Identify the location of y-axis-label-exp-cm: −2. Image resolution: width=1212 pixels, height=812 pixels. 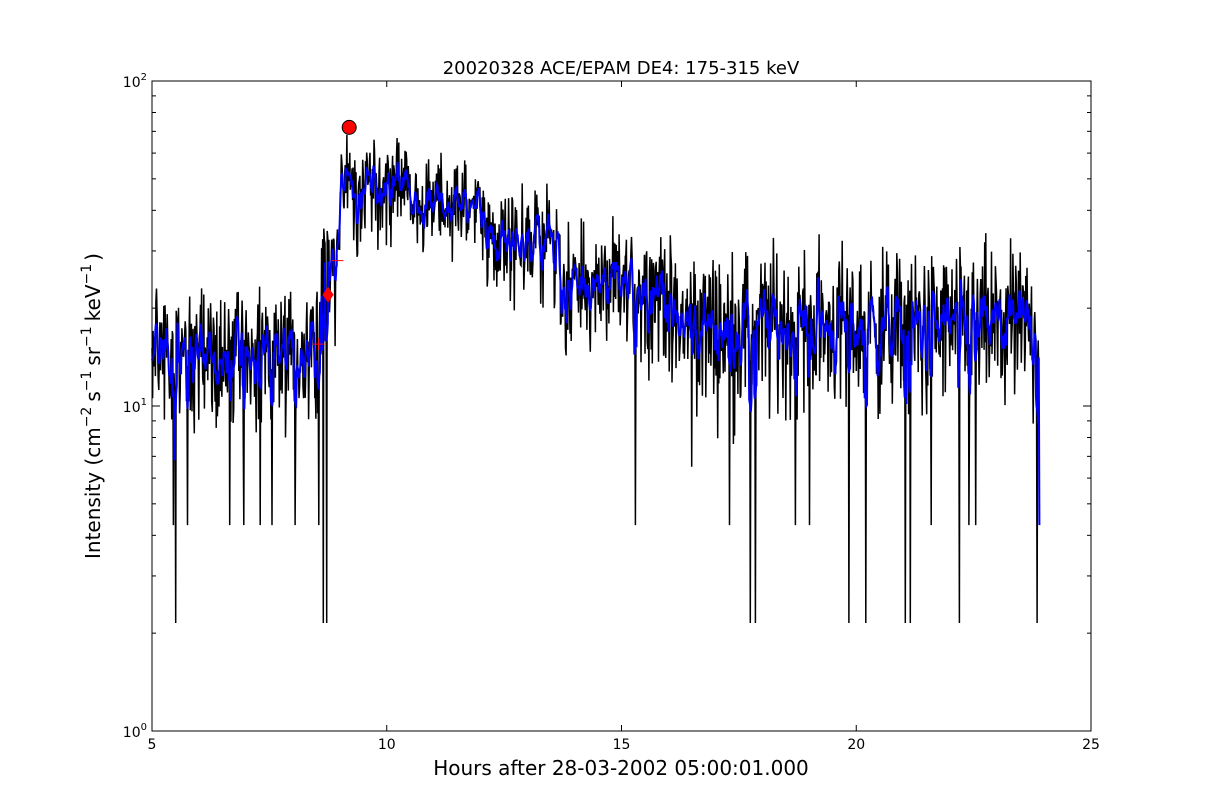
(87, 417).